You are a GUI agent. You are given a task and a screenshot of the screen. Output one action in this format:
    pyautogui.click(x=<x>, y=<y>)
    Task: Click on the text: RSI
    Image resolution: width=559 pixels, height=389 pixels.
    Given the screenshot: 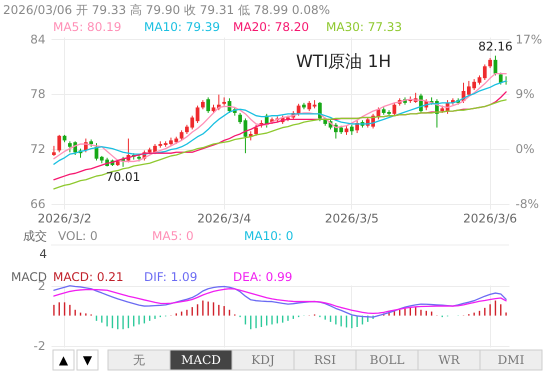 What is the action you would take?
    pyautogui.click(x=325, y=360)
    